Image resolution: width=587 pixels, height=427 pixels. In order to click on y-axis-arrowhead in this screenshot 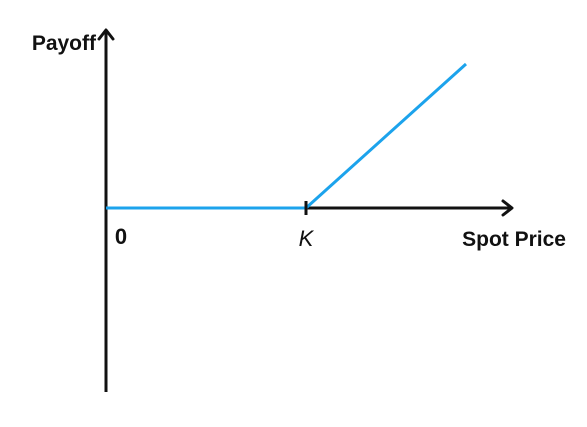, I will do `click(106, 34)`.